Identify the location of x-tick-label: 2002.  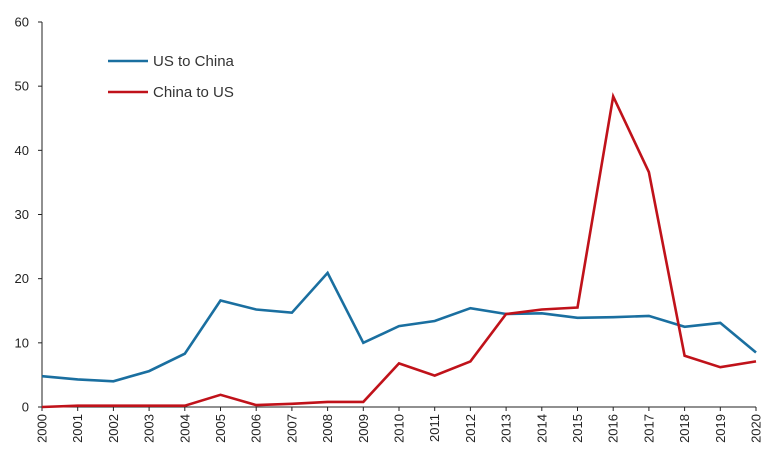
(113, 428).